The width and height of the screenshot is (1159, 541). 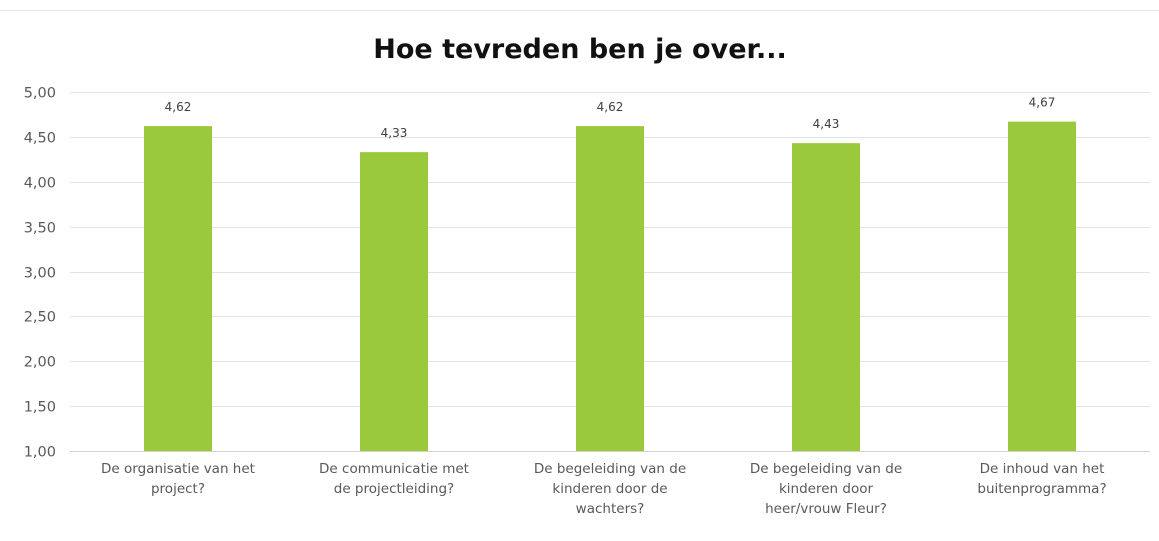 I want to click on y-tick-label: 4,50, so click(x=40, y=139).